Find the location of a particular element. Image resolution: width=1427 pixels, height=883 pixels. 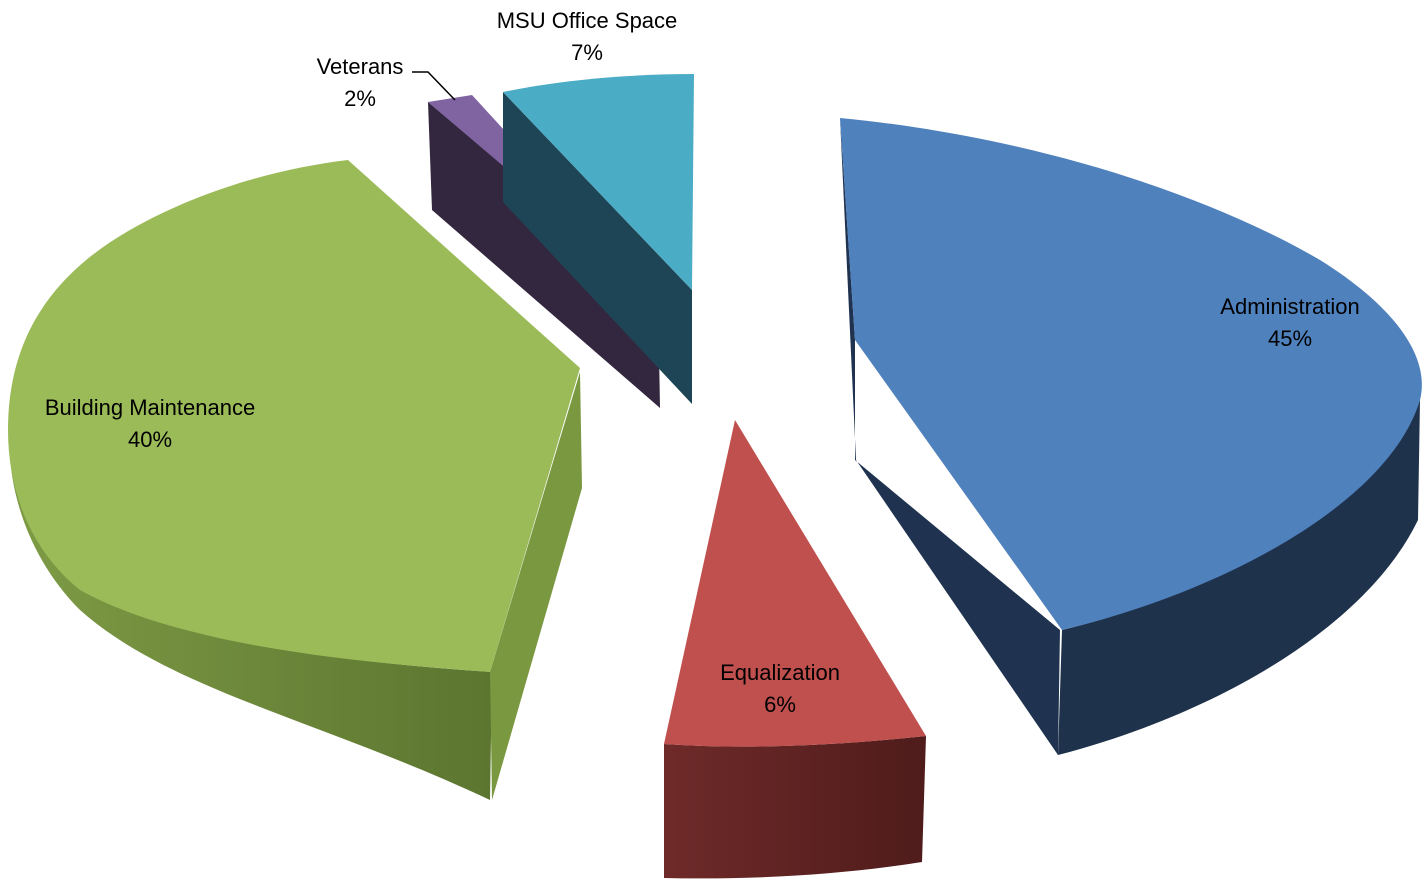

label-msu-office-space-name: MSU Office Space is located at coordinates (587, 20).